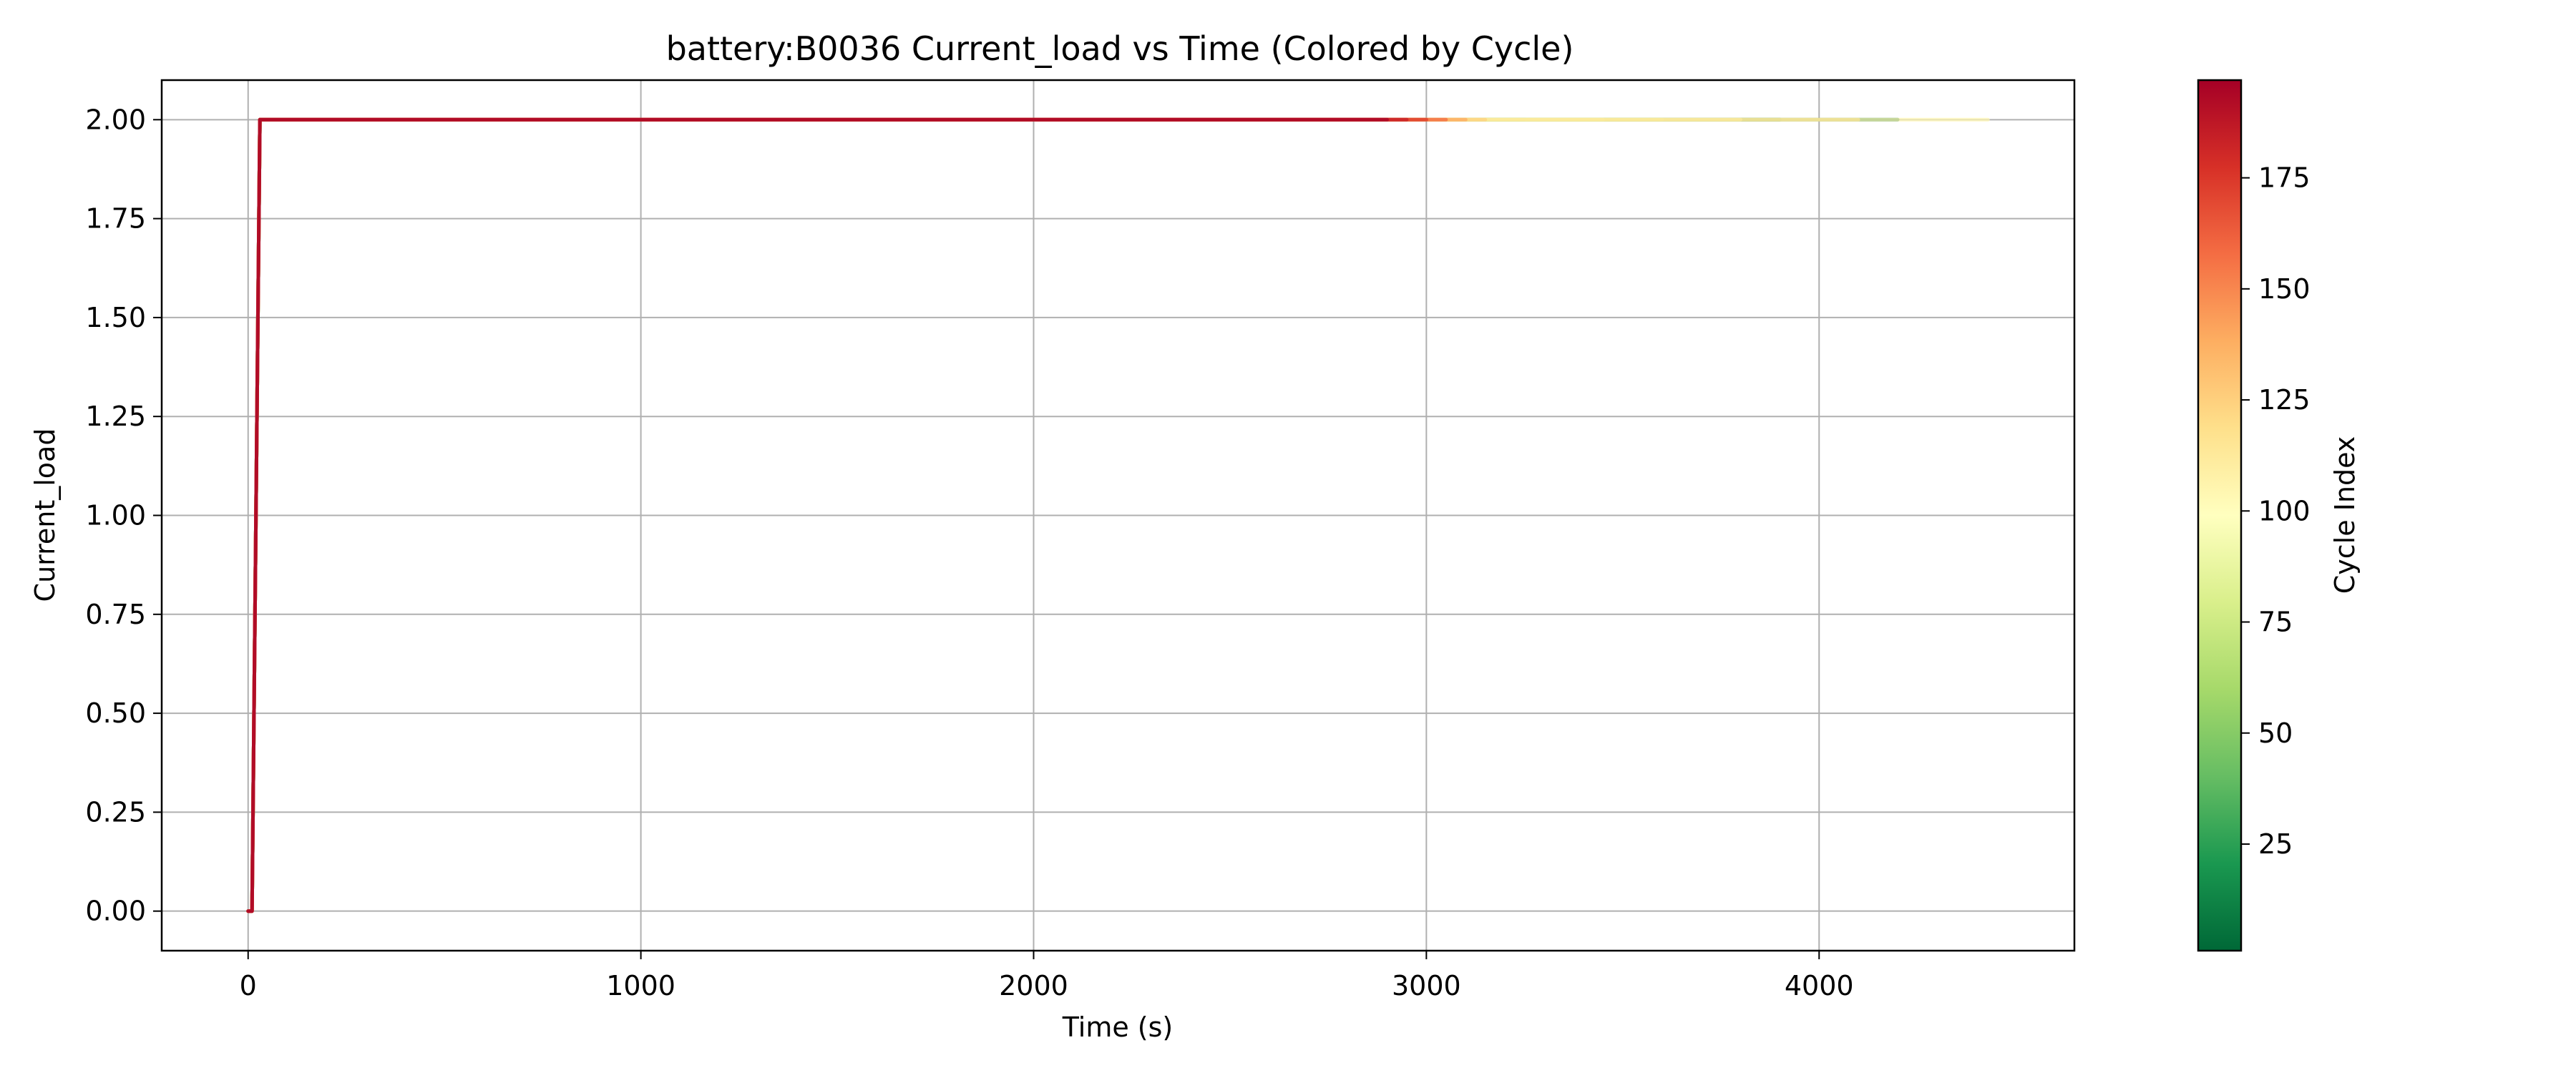 This screenshot has width=2576, height=1073. What do you see at coordinates (1118, 1027) in the screenshot?
I see `x-axis-label: Time (s)` at bounding box center [1118, 1027].